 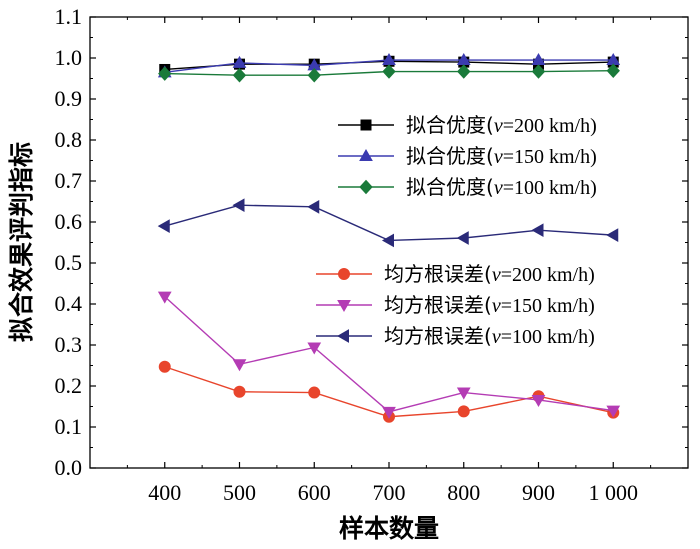 What do you see at coordinates (463, 492) in the screenshot?
I see `x-tick-label: 800` at bounding box center [463, 492].